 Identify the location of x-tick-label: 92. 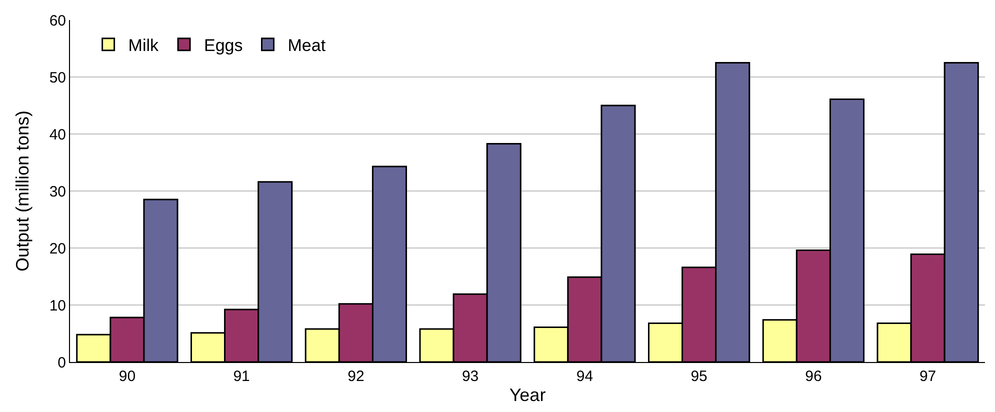
(356, 376).